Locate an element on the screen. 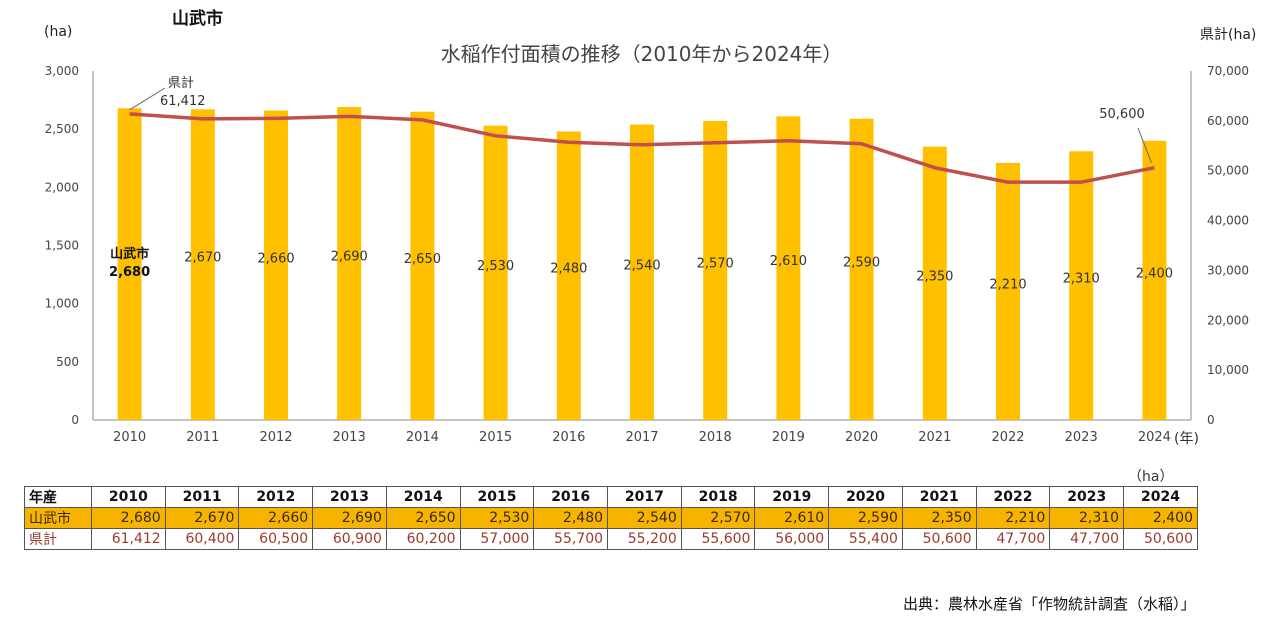  table-year-cell: 2012 is located at coordinates (276, 497).